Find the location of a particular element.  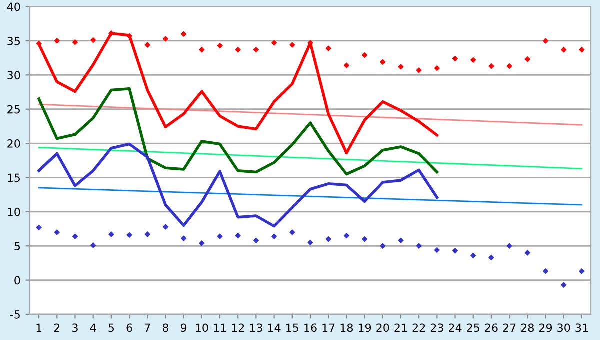

x-tick-label: 2 is located at coordinates (57, 328).